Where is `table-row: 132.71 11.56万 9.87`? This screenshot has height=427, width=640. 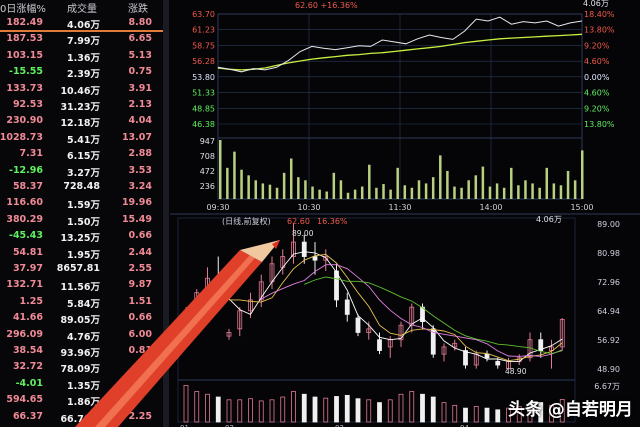
table-row: 132.71 11.56万 9.87 is located at coordinates (81, 287).